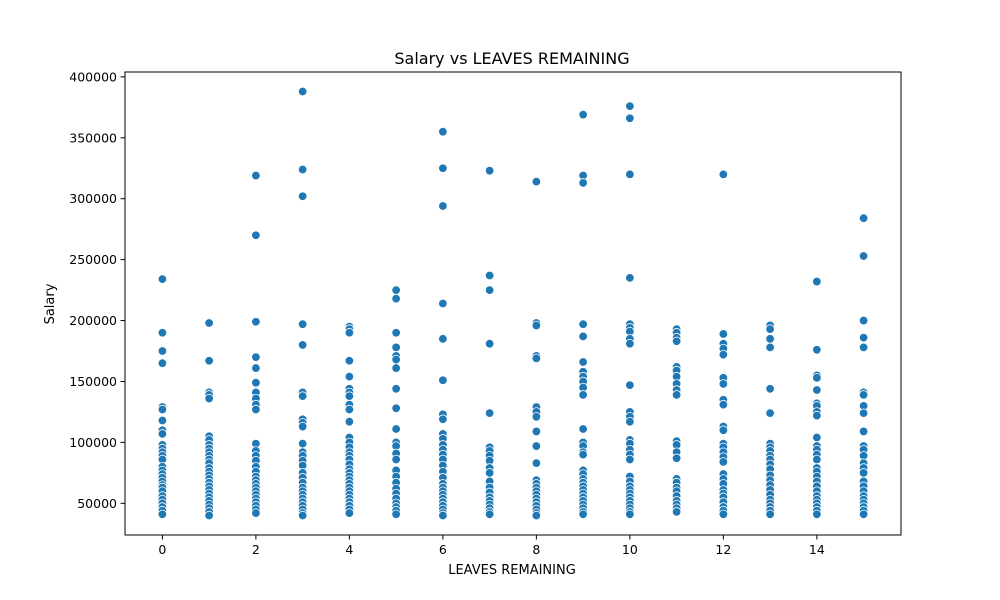 This screenshot has height=600, width=1000. I want to click on x-tick-label: 0, so click(162, 549).